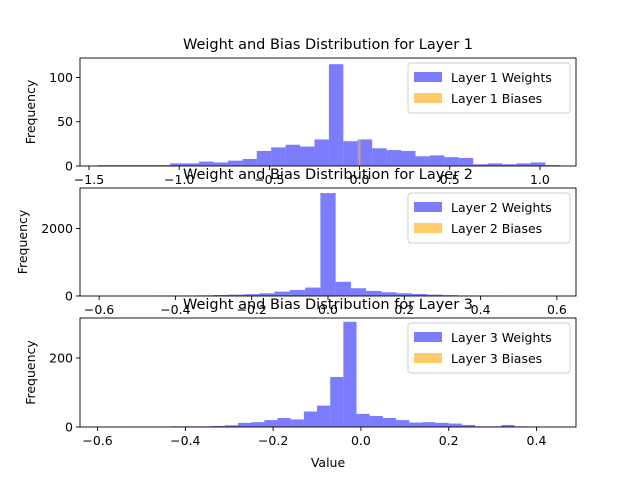  What do you see at coordinates (99, 309) in the screenshot?
I see `x-tick-label: −0.6` at bounding box center [99, 309].